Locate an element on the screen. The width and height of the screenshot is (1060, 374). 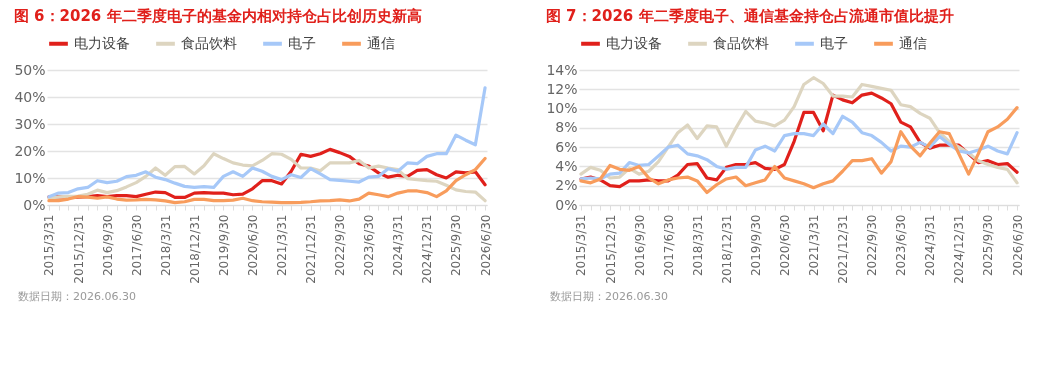
y-tick-label: 12% is located at coordinates (562, 88).